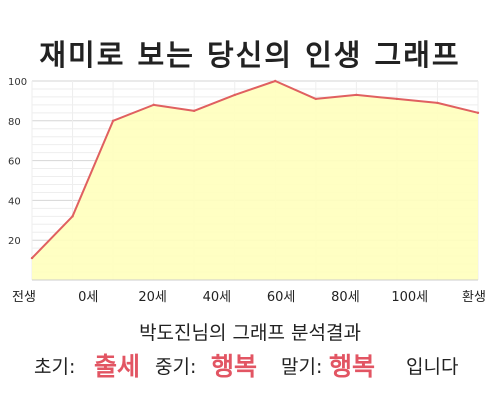 This screenshot has height=400, width=500. What do you see at coordinates (14, 241) in the screenshot?
I see `y-tick-label: 20` at bounding box center [14, 241].